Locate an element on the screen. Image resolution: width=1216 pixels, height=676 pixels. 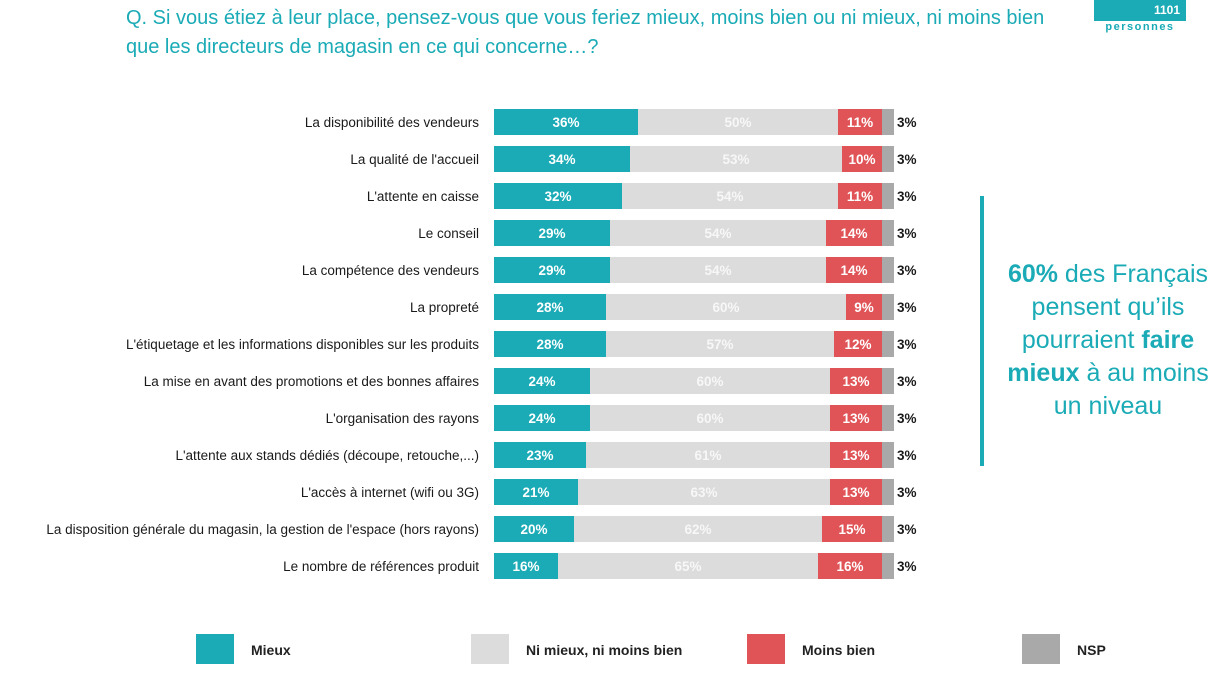
category-label: L'organisation des rayons is located at coordinates (403, 418).